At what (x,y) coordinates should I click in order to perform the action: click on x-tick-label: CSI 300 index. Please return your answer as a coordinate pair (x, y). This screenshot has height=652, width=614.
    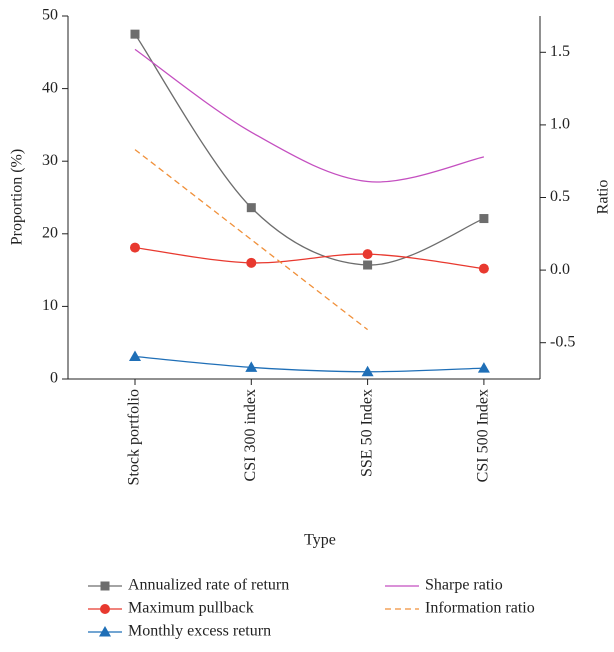
    Looking at the image, I should click on (250, 435).